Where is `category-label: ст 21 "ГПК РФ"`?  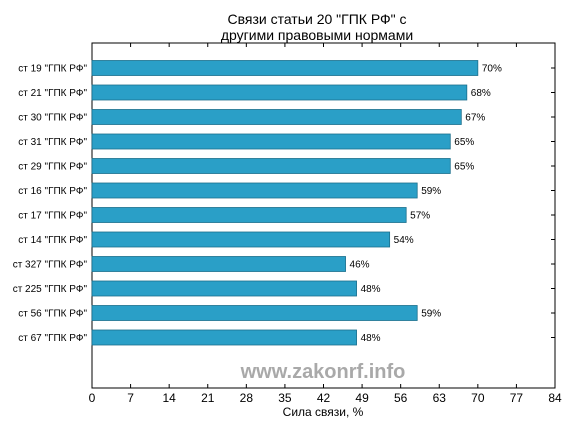
category-label: ст 21 "ГПК РФ" is located at coordinates (52, 93).